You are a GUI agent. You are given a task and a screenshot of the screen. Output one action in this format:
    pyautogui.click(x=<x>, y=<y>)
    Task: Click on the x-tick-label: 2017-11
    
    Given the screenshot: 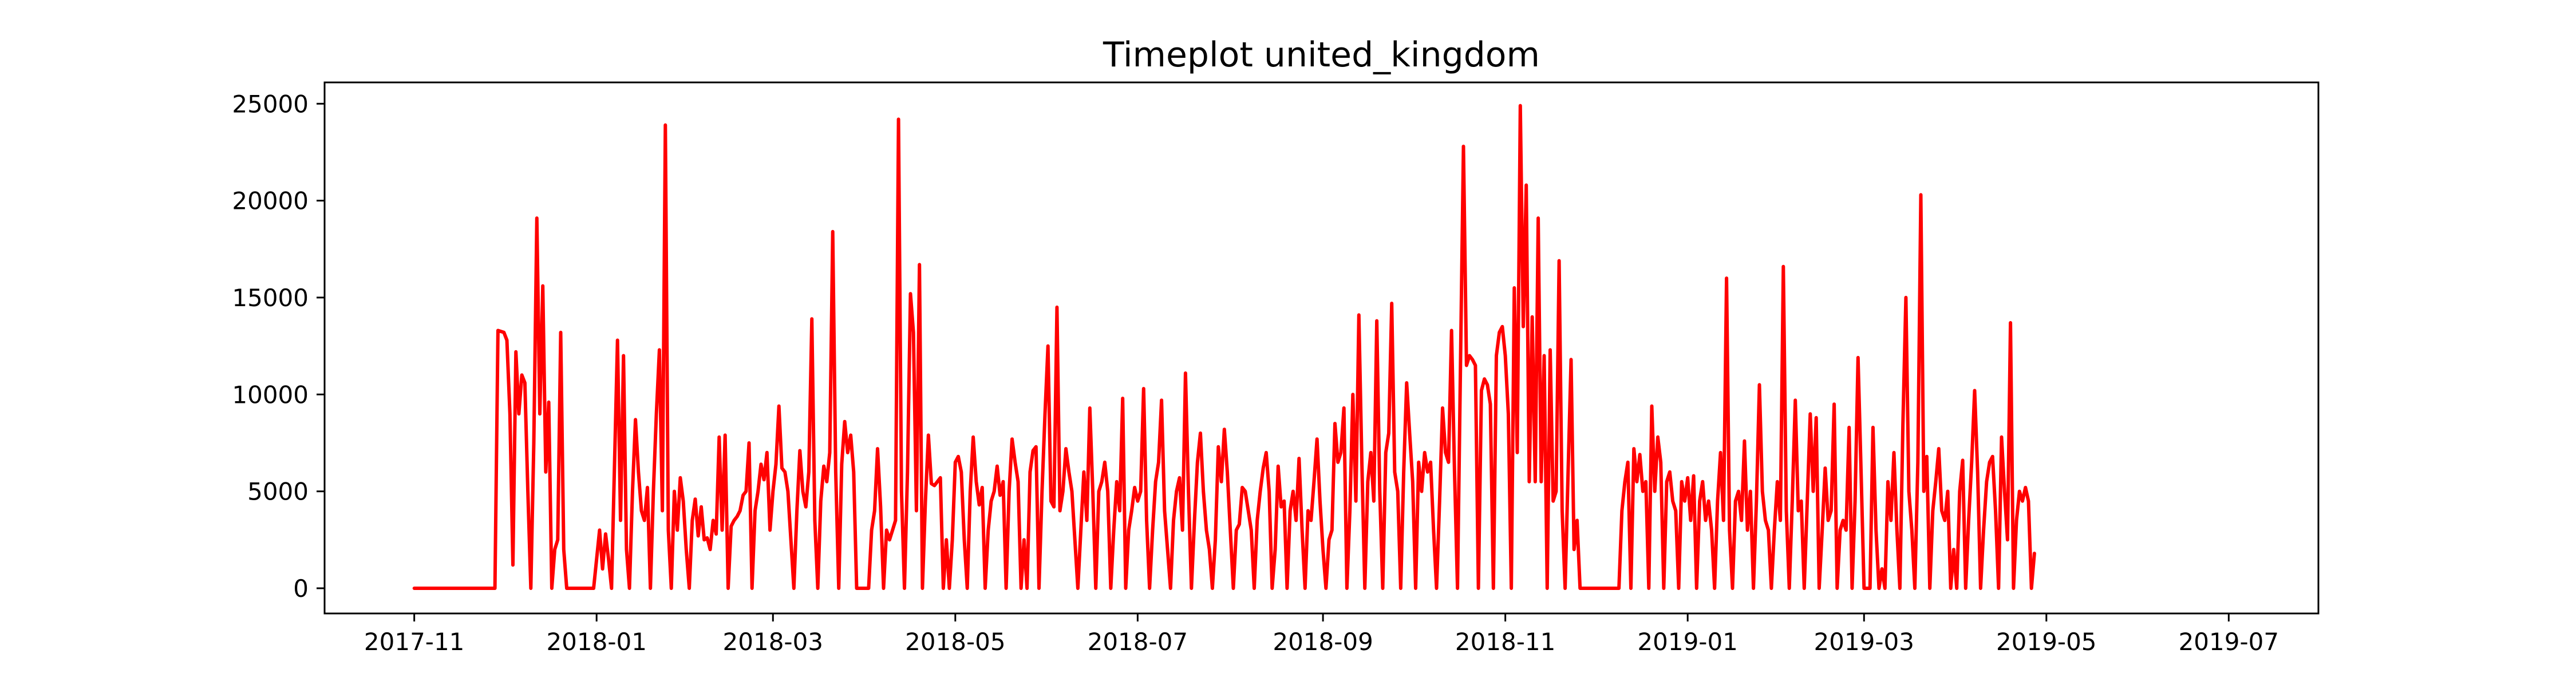 What is the action you would take?
    pyautogui.click(x=414, y=642)
    